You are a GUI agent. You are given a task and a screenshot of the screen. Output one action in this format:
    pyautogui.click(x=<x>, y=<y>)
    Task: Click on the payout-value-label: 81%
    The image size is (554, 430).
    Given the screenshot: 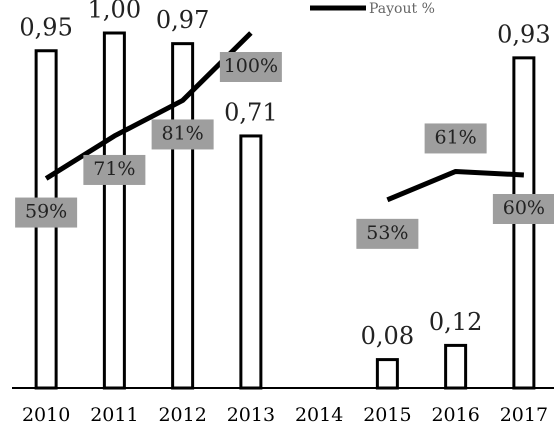 What is the action you would take?
    pyautogui.click(x=183, y=133)
    